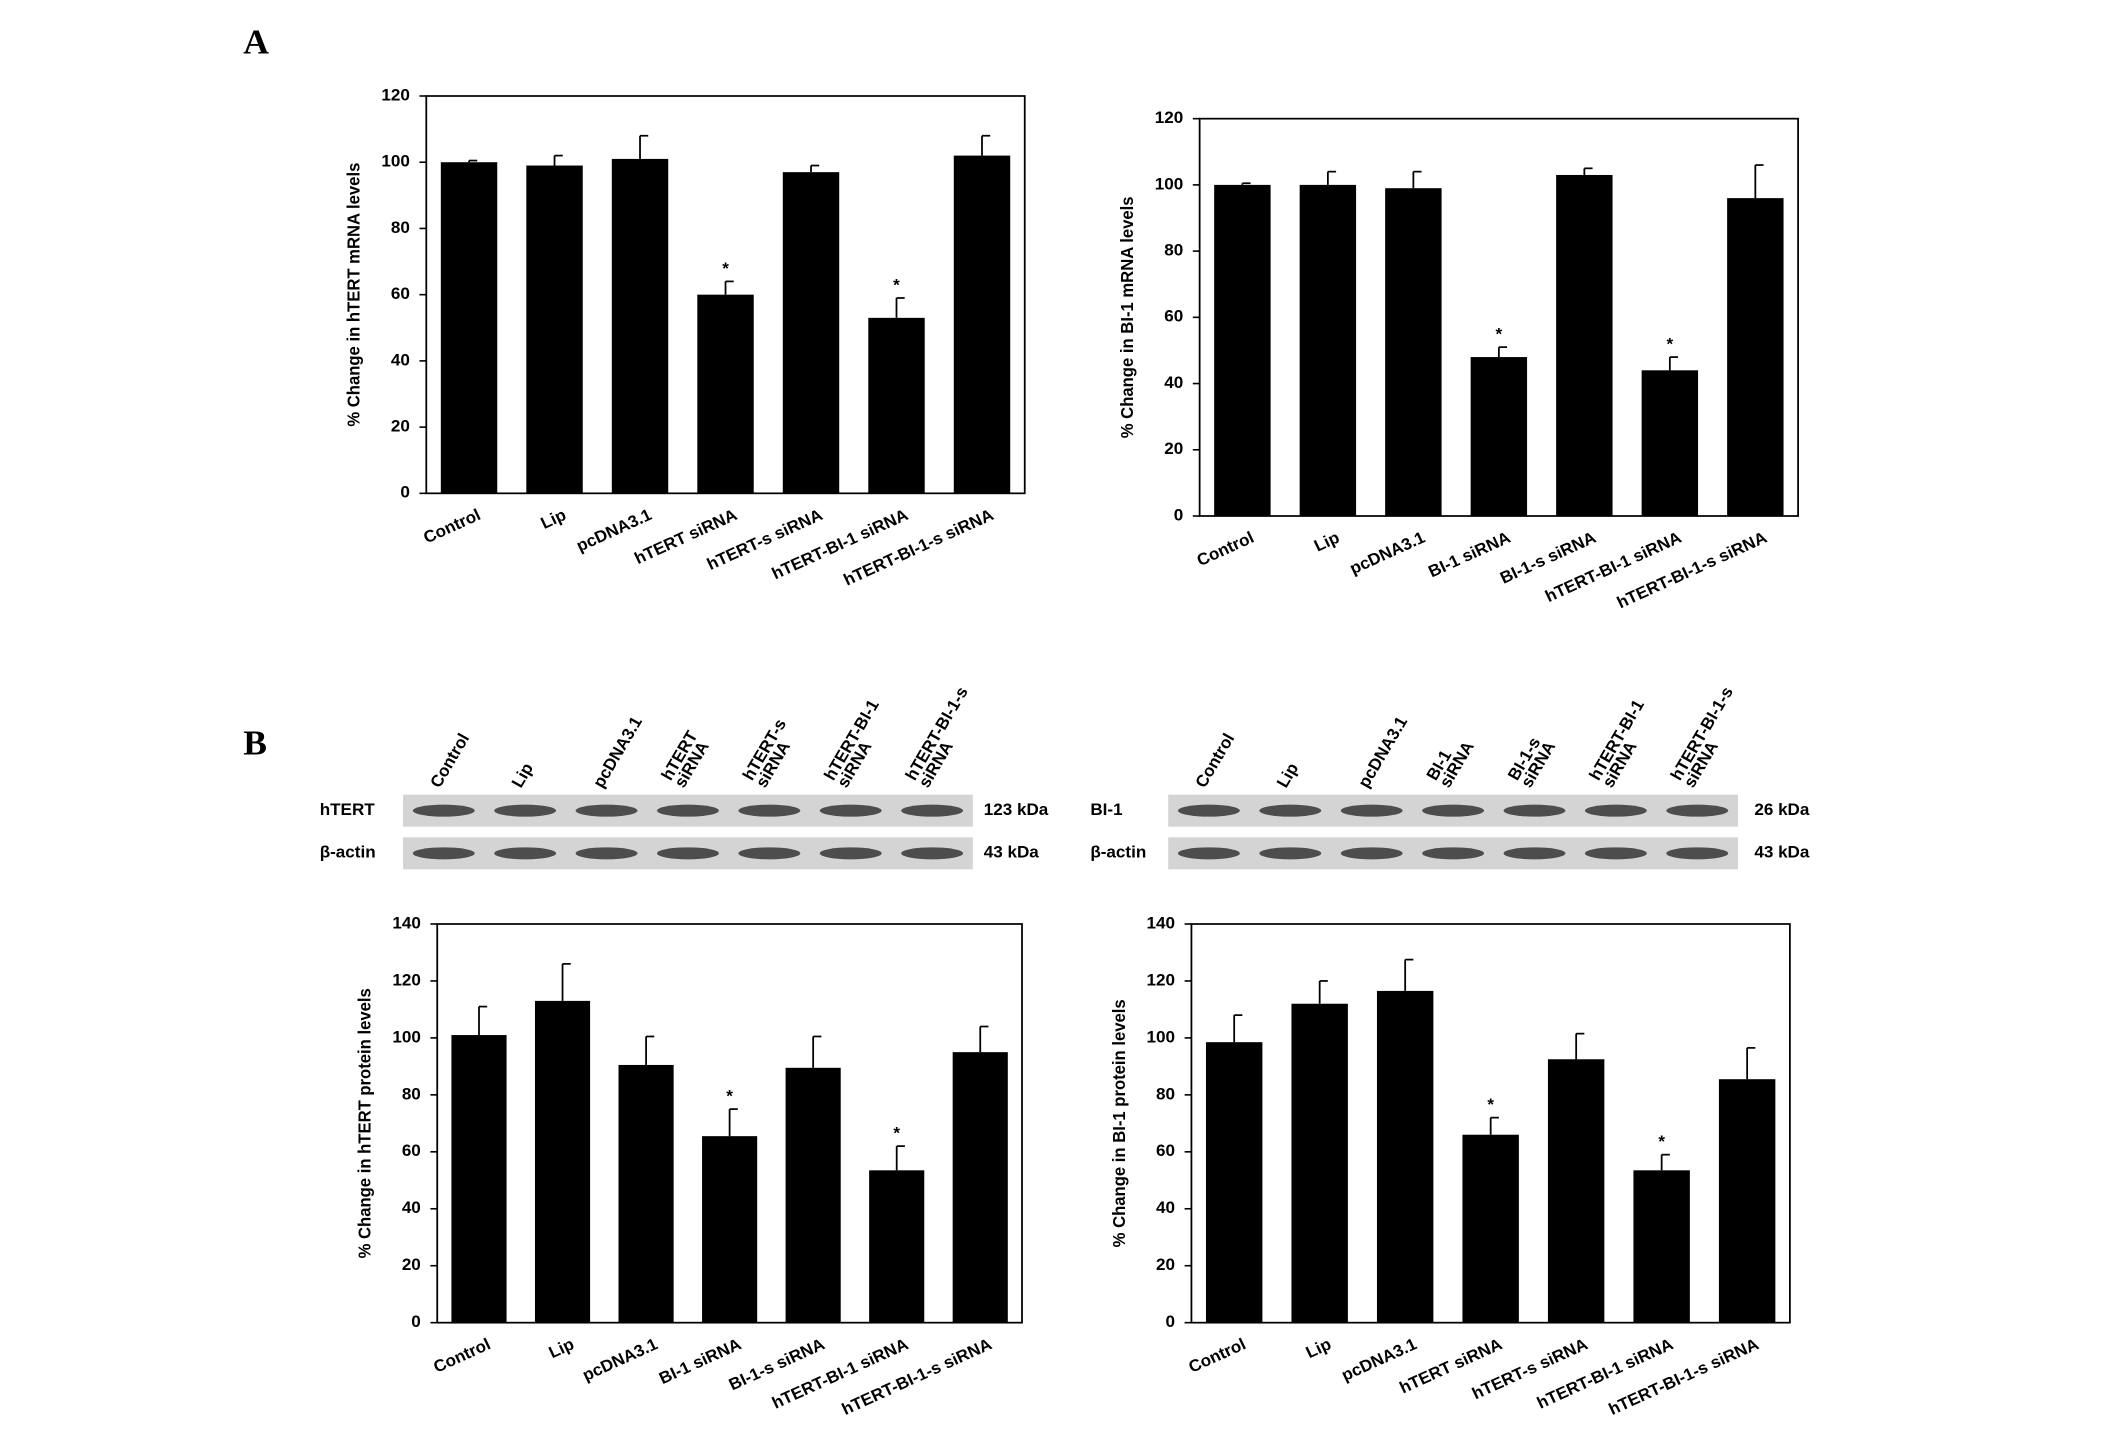  What do you see at coordinates (1106, 809) in the screenshot?
I see `blot-row-label: BI-1` at bounding box center [1106, 809].